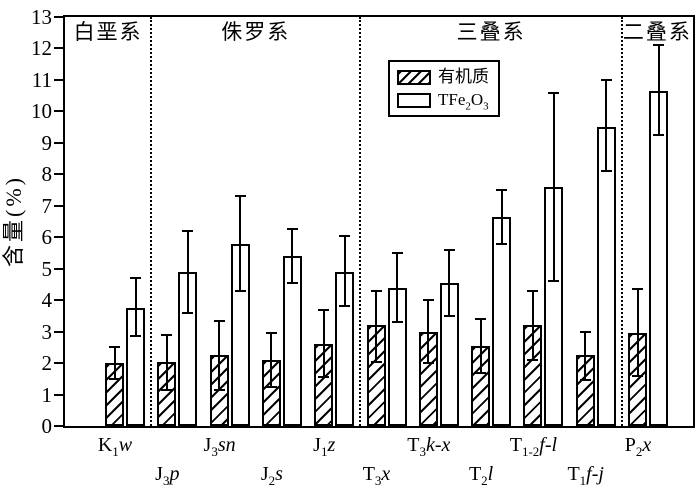  I want to click on x-axis-category-label: P2x, so click(638, 445).